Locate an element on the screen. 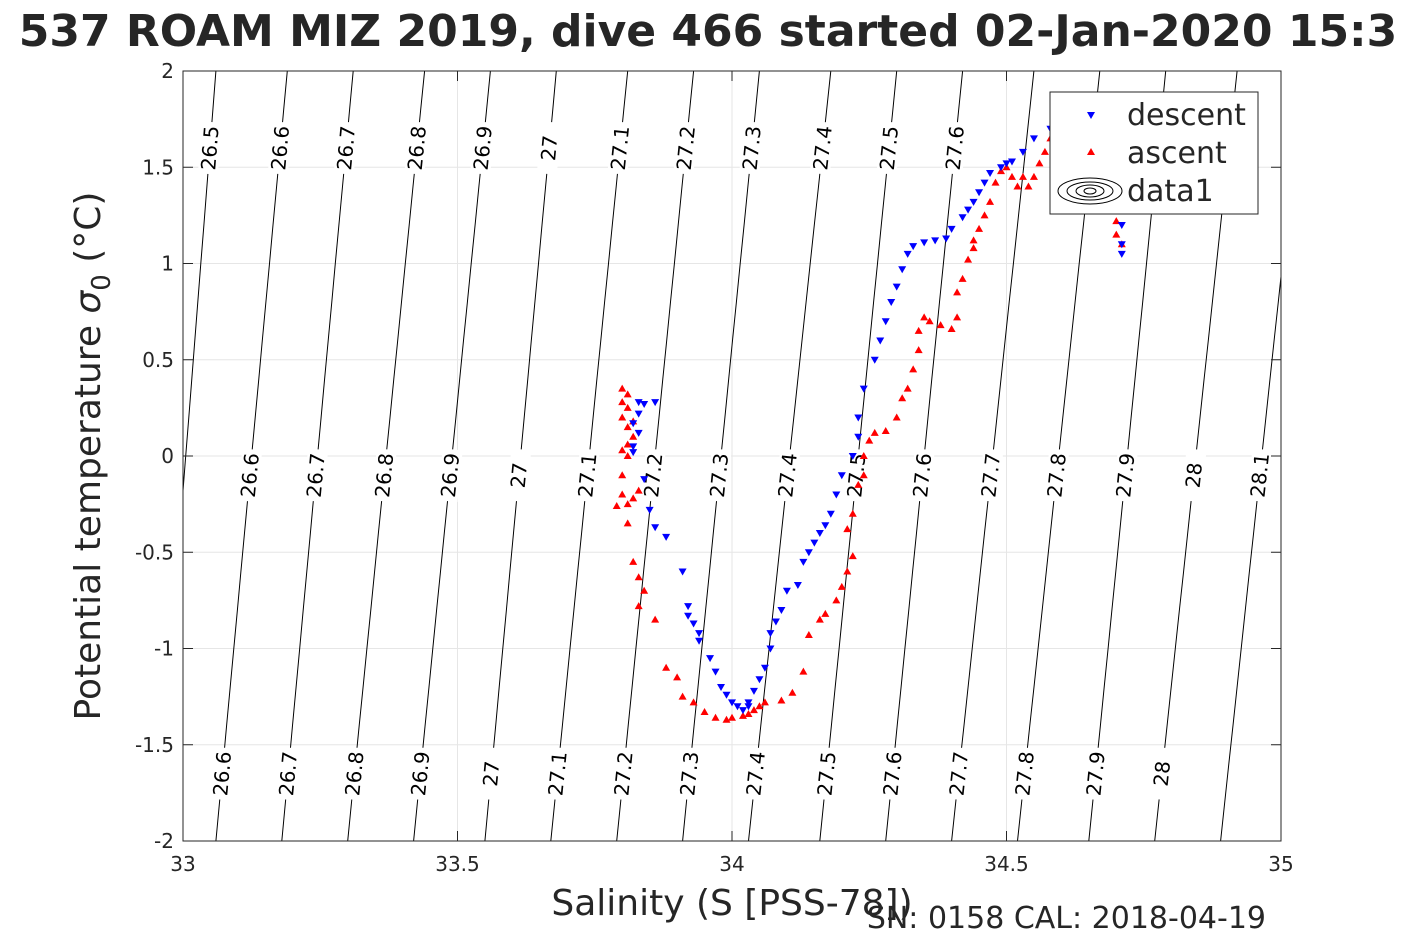  contour-label: 27.3 is located at coordinates (719, 475).